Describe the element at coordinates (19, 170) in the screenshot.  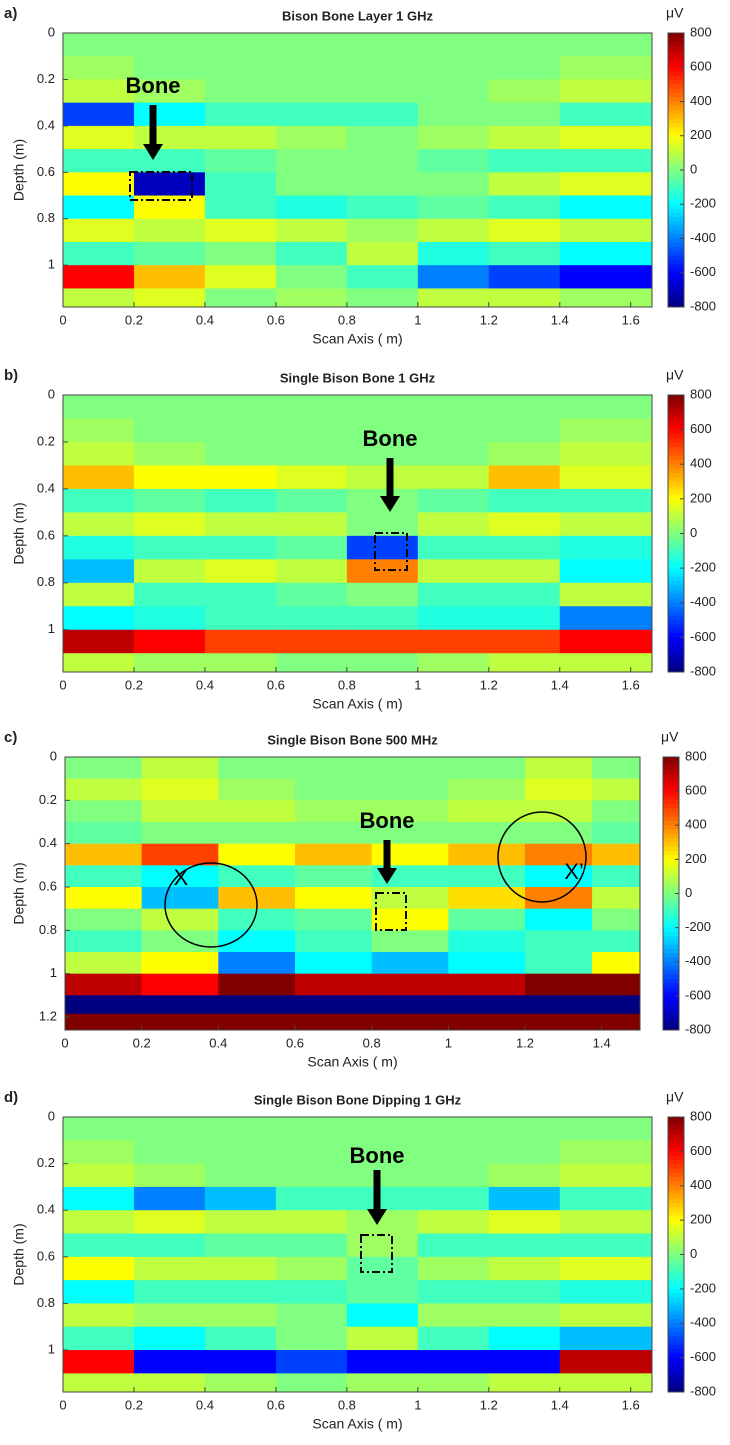
I see `y-axis-label: Depth (m)` at that location.